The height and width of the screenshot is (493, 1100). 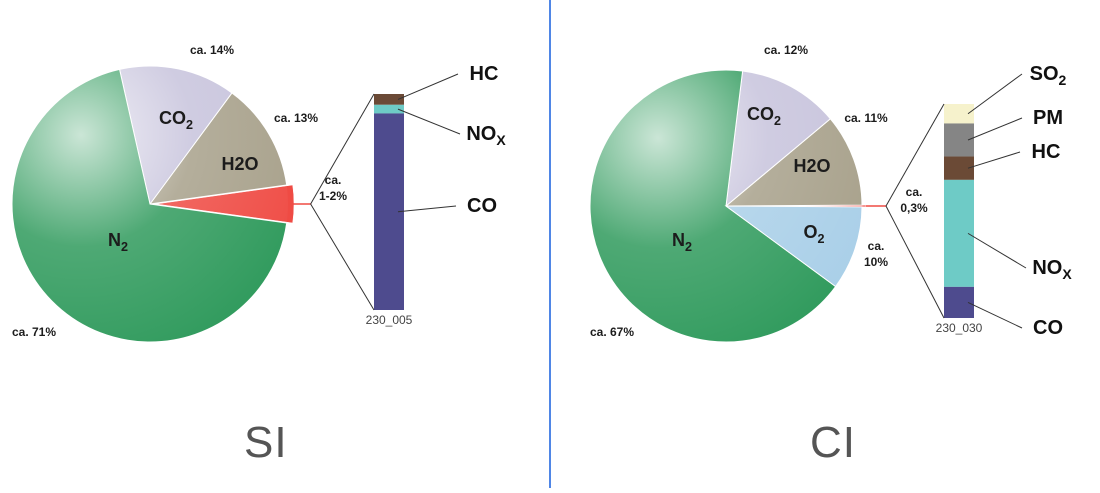 What do you see at coordinates (833, 442) in the screenshot?
I see `ci-chart-title: CI` at bounding box center [833, 442].